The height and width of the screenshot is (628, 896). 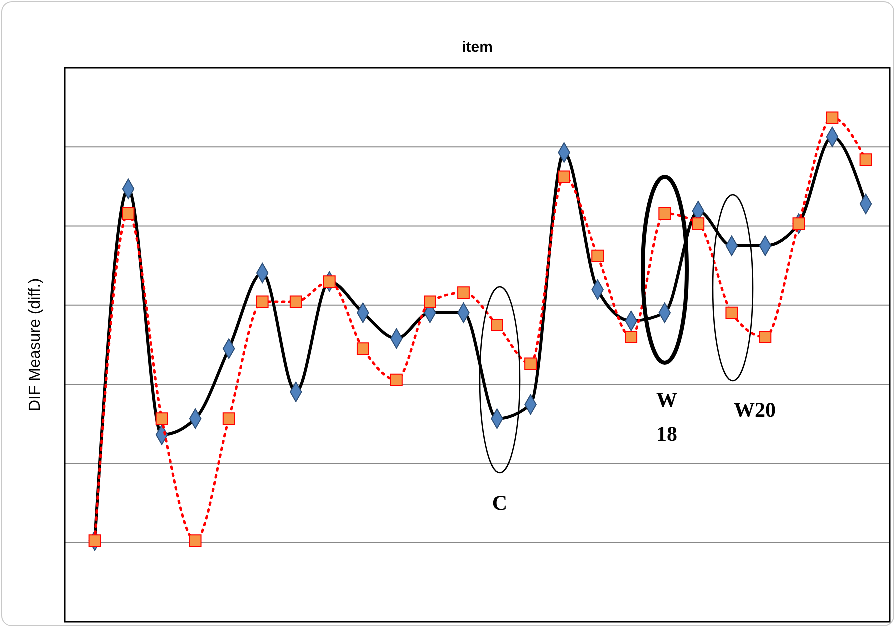 I want to click on annotation: W20, so click(x=755, y=410).